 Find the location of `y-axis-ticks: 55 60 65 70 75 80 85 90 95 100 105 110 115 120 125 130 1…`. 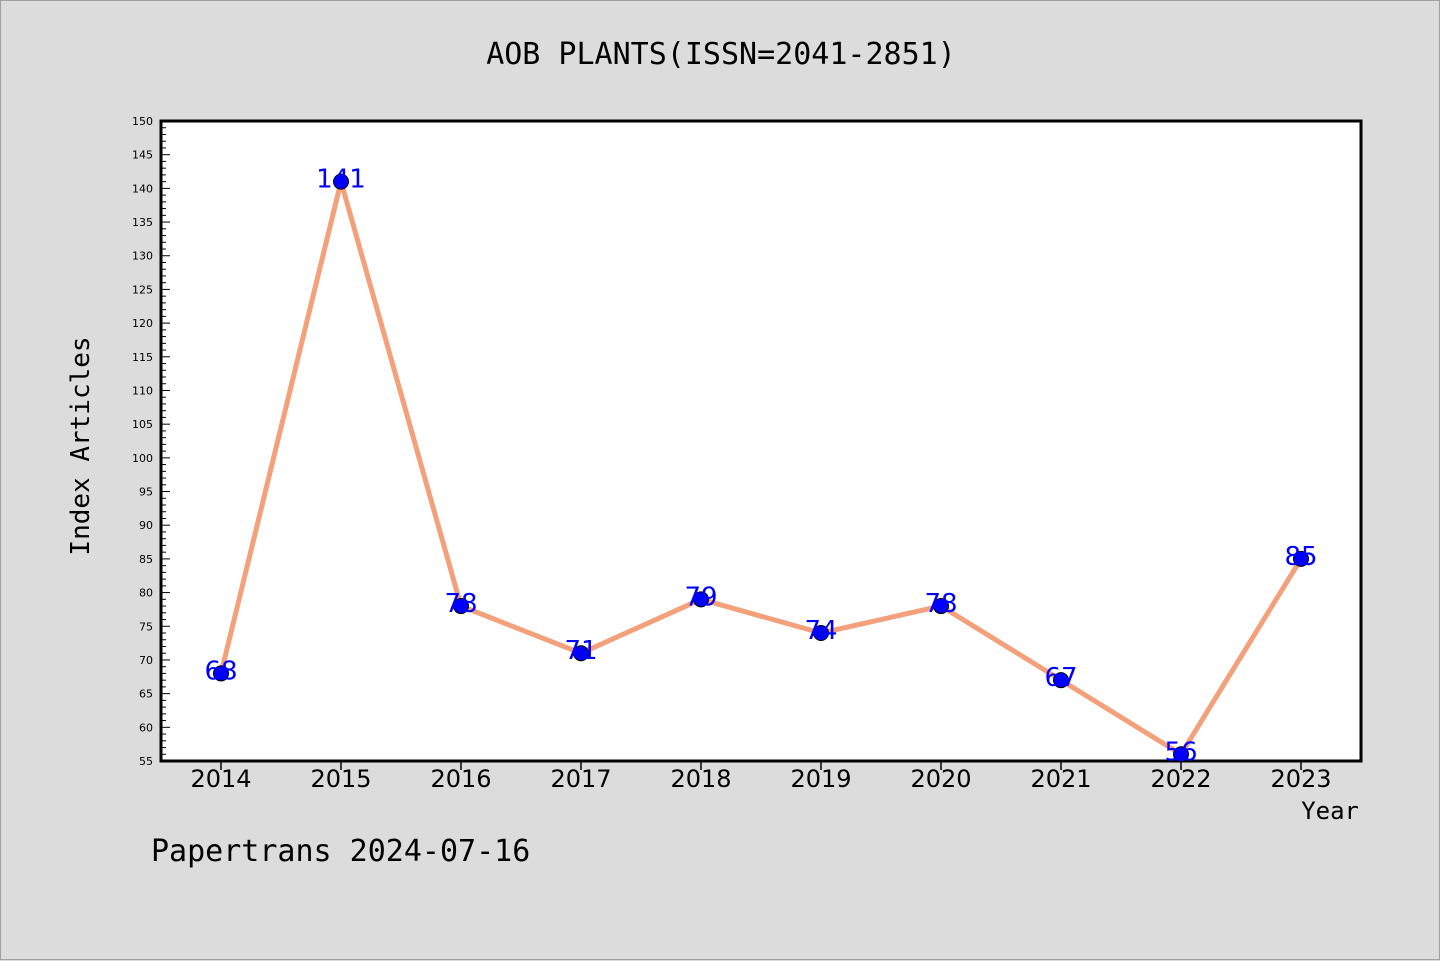

y-axis-ticks: 55 60 65 70 75 80 85 90 95 100 105 110 115 120 125 130 1… is located at coordinates (151, 441).